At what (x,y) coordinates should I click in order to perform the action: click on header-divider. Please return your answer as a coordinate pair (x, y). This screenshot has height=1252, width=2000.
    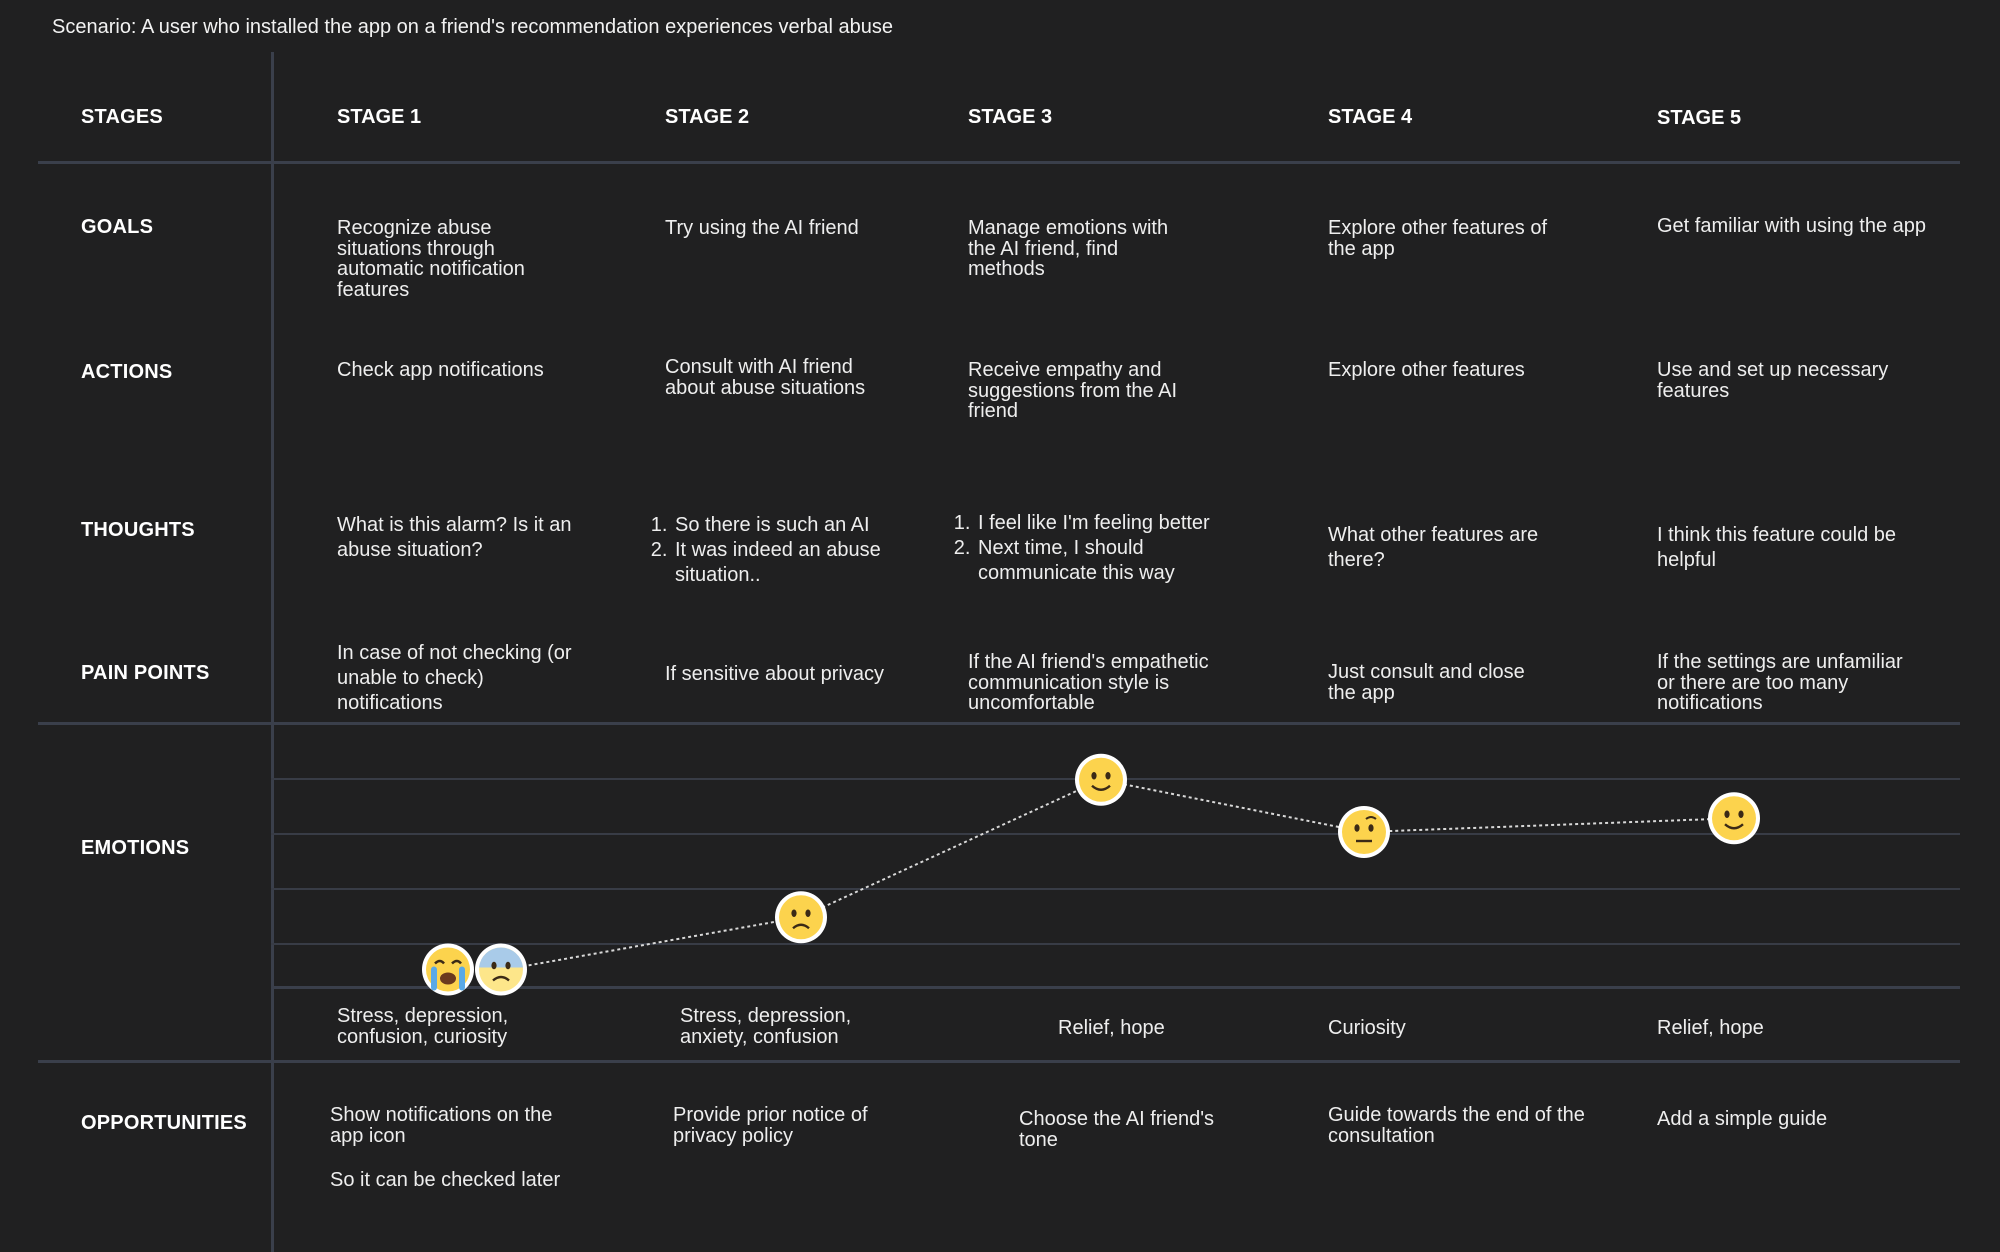
    Looking at the image, I should click on (999, 162).